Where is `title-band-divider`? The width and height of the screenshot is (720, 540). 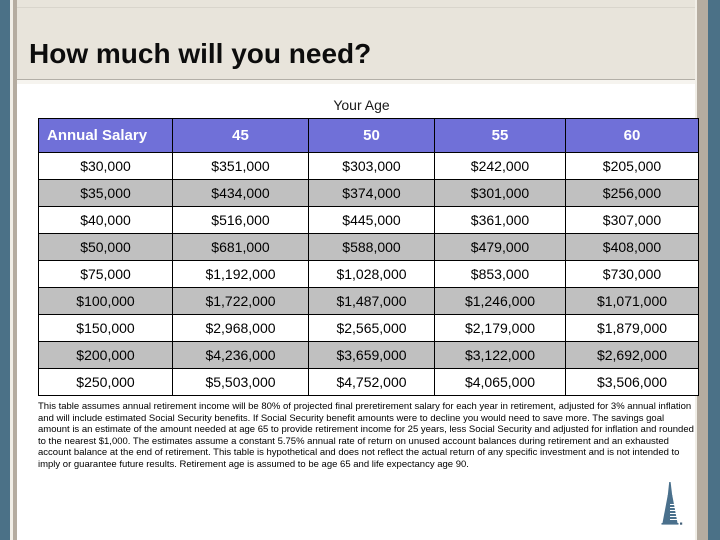 title-band-divider is located at coordinates (356, 79).